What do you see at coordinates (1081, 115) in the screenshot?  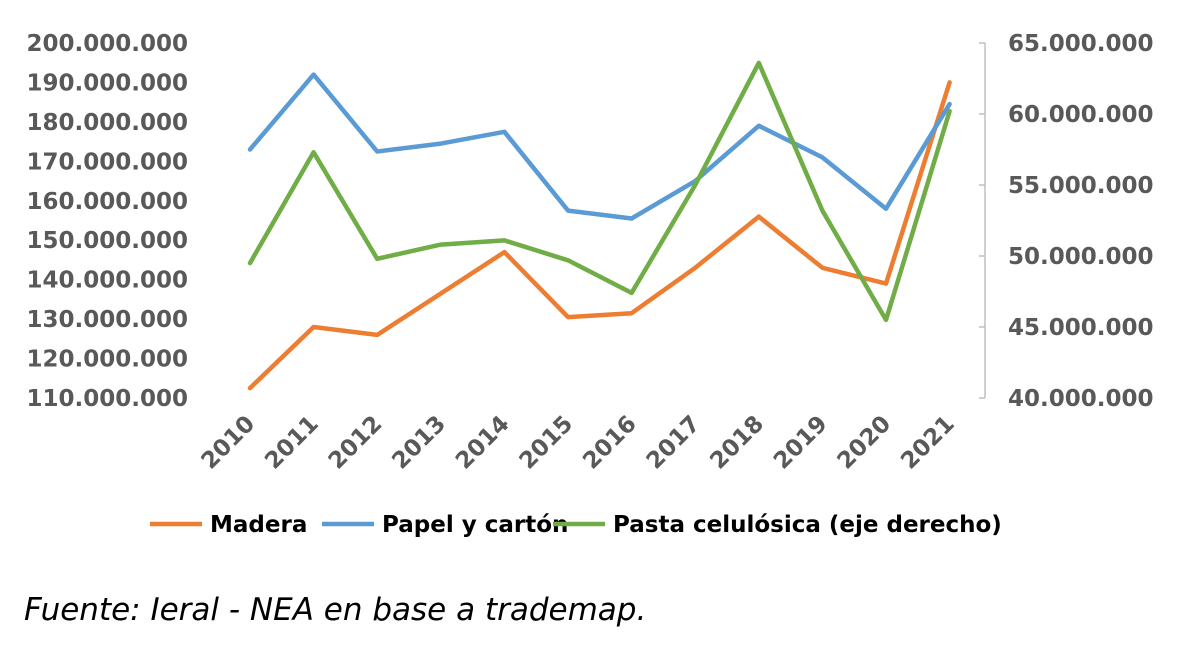 I see `right-axis-tick-label: 60.000.000` at bounding box center [1081, 115].